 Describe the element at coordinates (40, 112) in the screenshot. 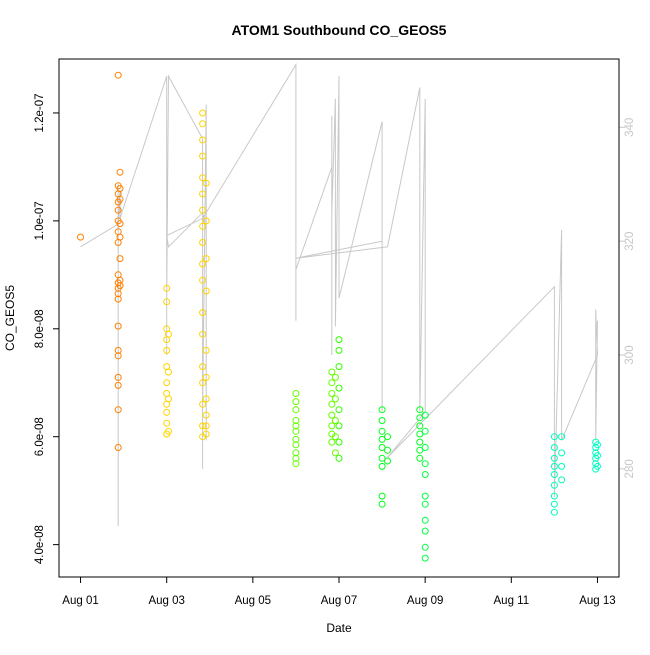

I see `y-tick-label: 1.2e-07` at that location.